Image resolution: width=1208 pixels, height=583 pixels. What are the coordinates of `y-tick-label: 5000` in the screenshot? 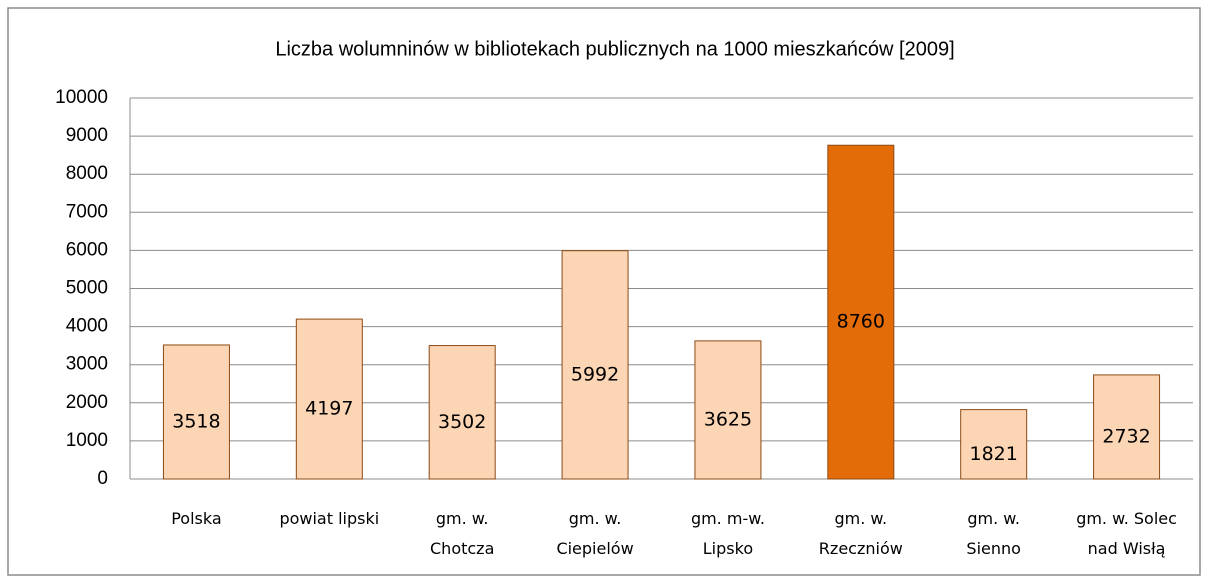 It's located at (87, 288).